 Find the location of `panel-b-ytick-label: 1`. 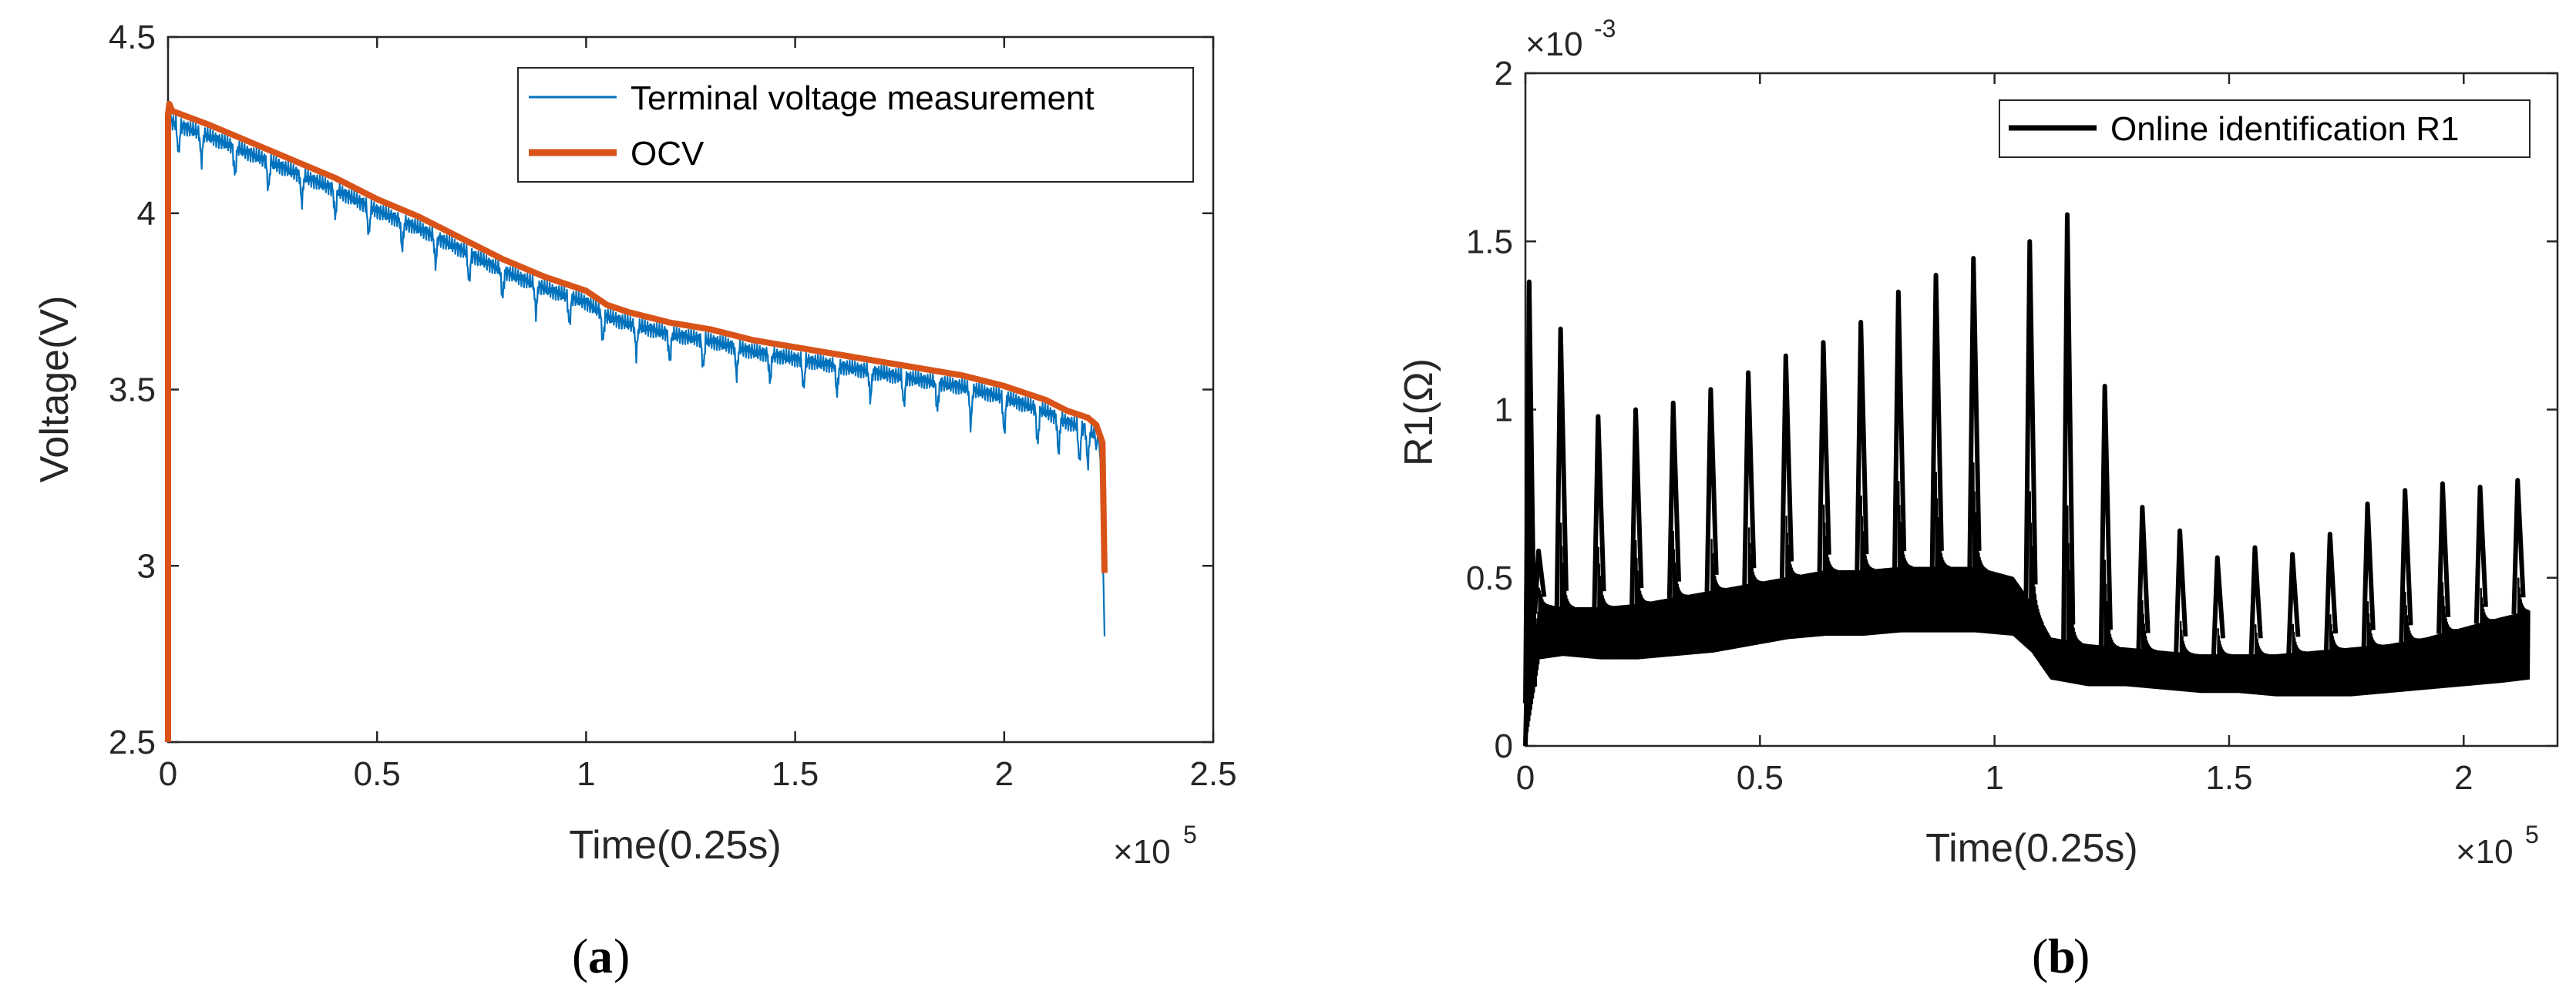

panel-b-ytick-label: 1 is located at coordinates (1504, 410).